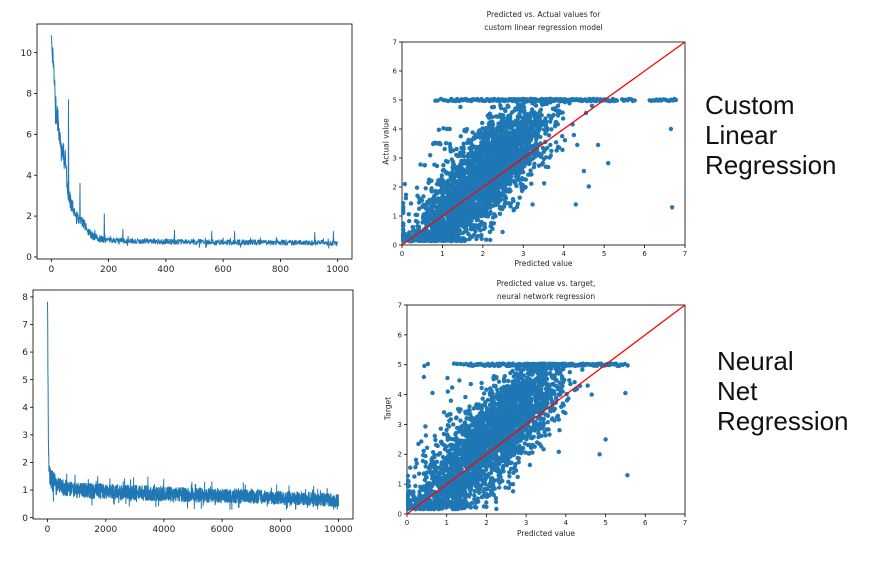 The height and width of the screenshot is (565, 875). I want to click on x-tick-label: 1000, so click(337, 270).